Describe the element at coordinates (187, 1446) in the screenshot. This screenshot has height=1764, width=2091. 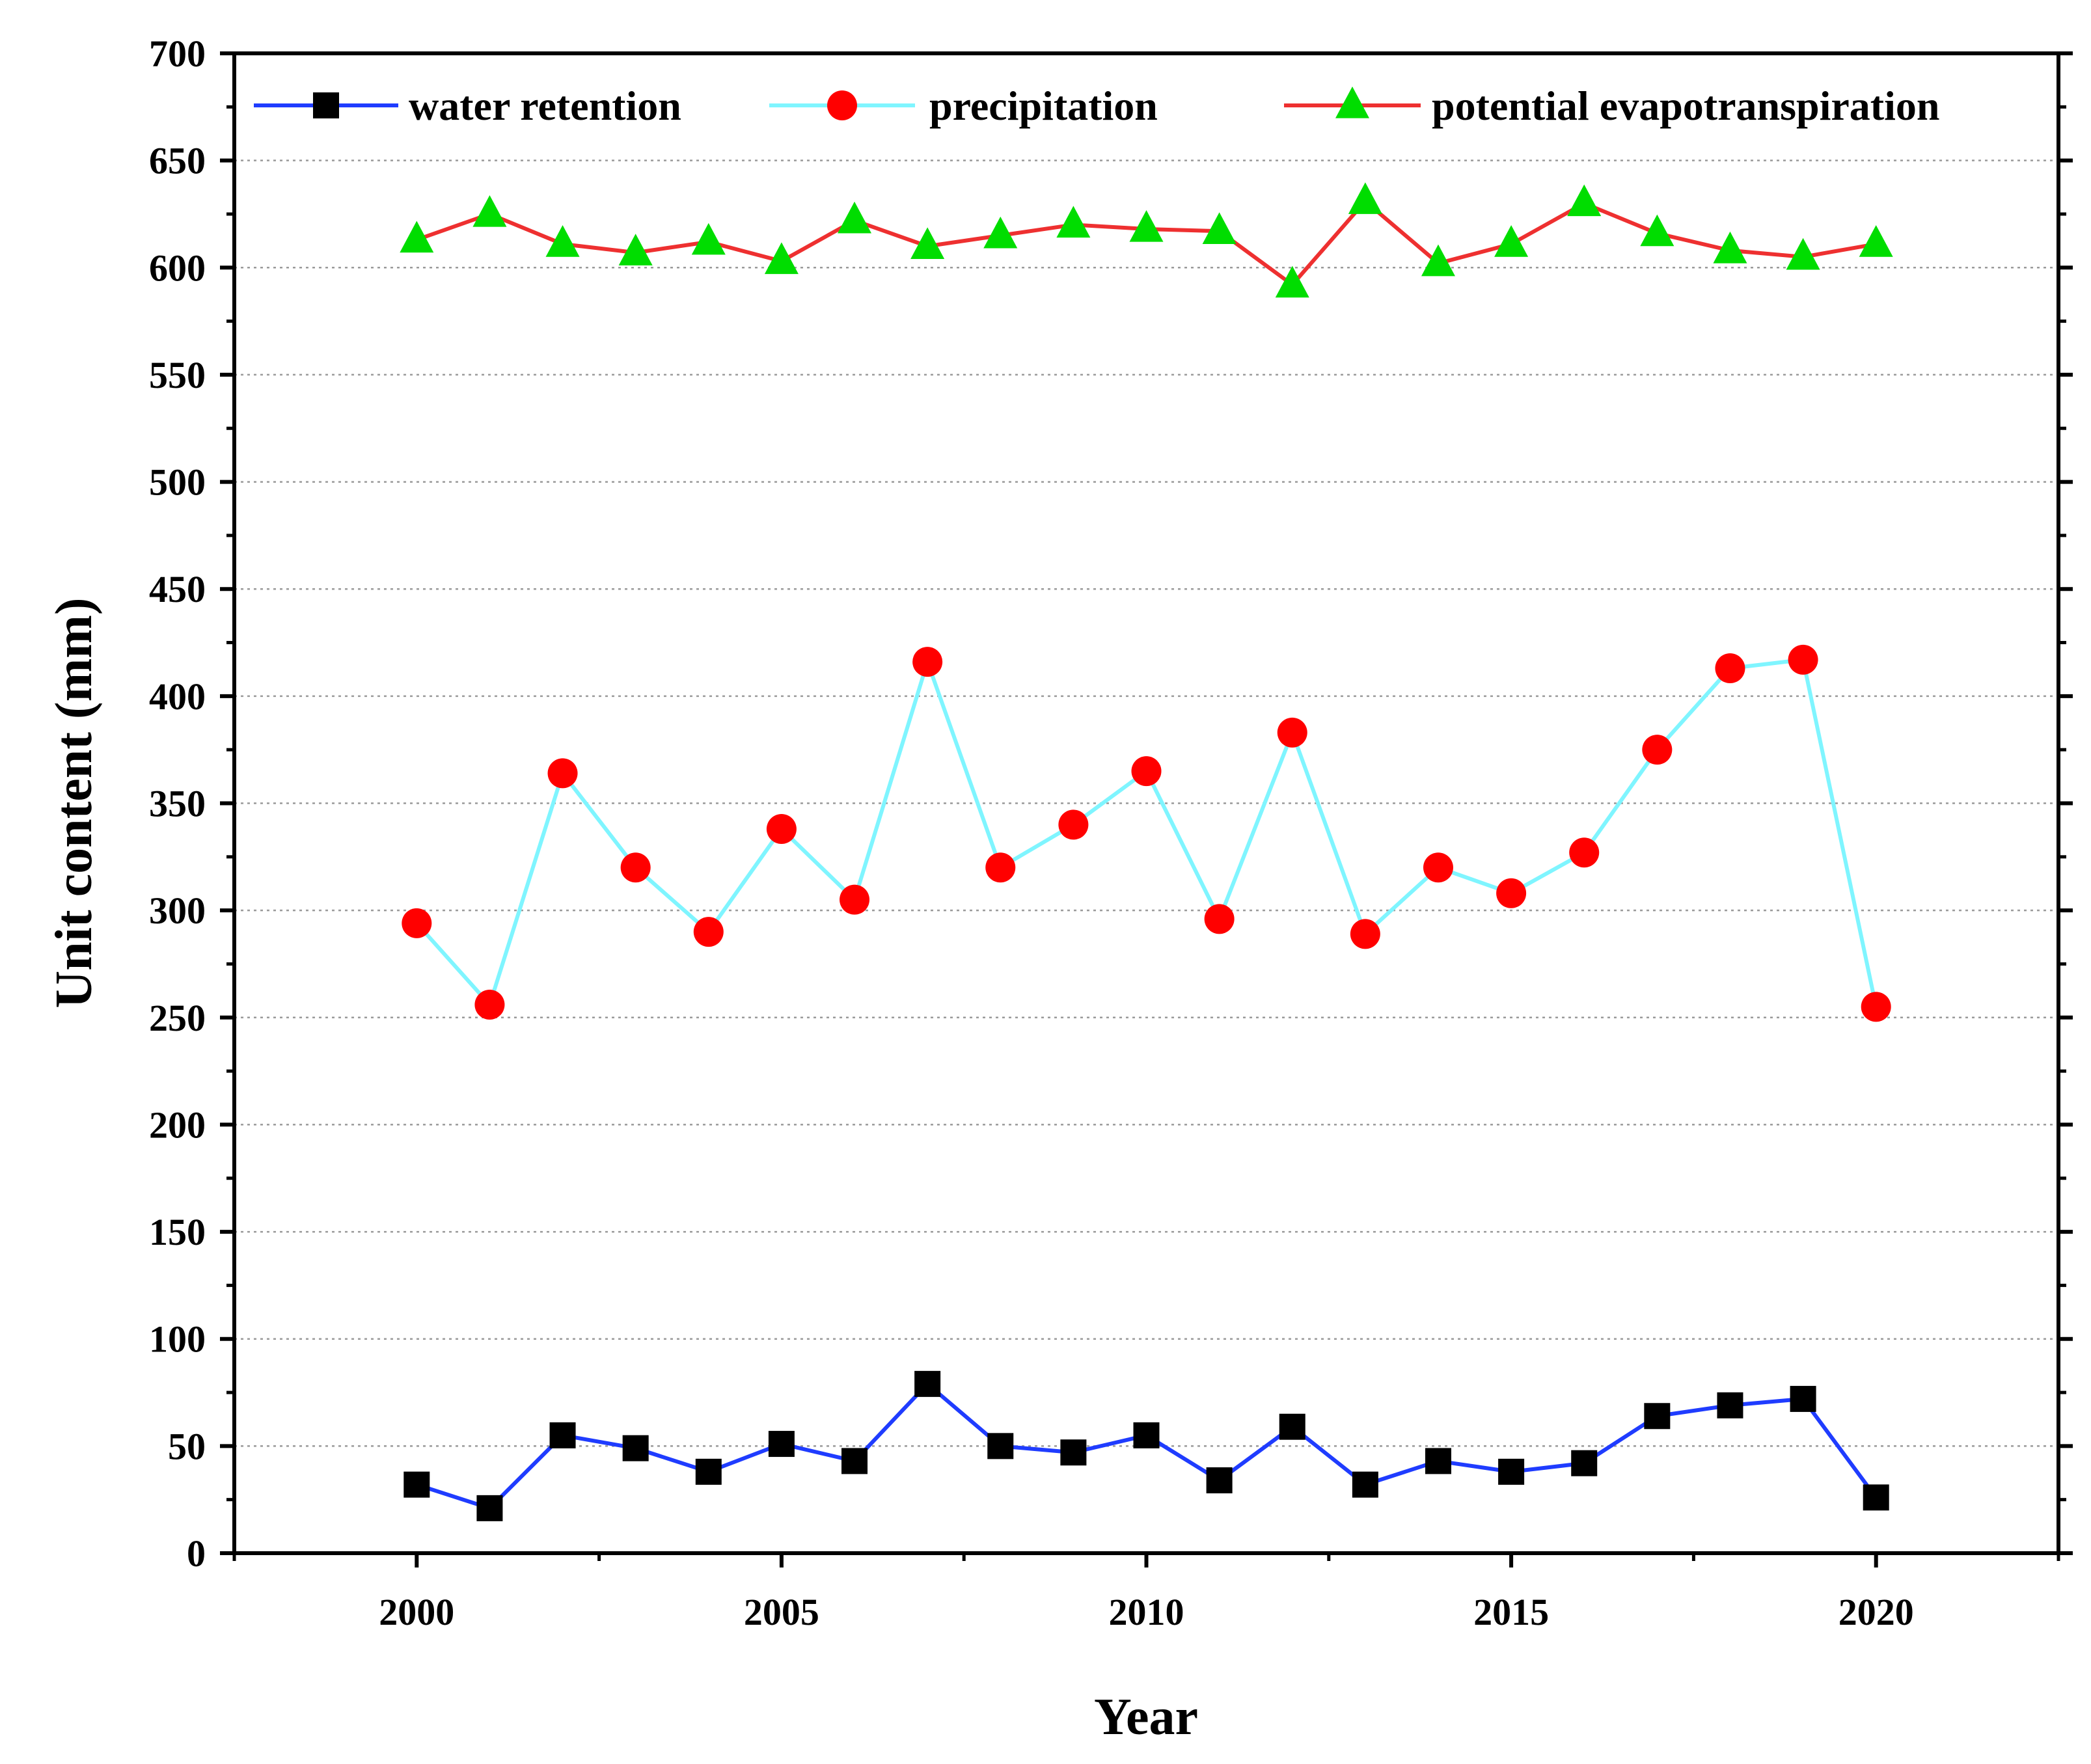
I see `y-tick-label: 50` at that location.